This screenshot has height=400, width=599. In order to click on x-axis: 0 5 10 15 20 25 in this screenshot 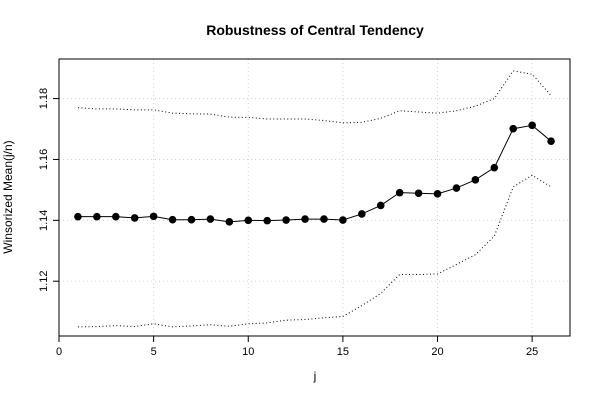, I will do `click(297, 347)`.